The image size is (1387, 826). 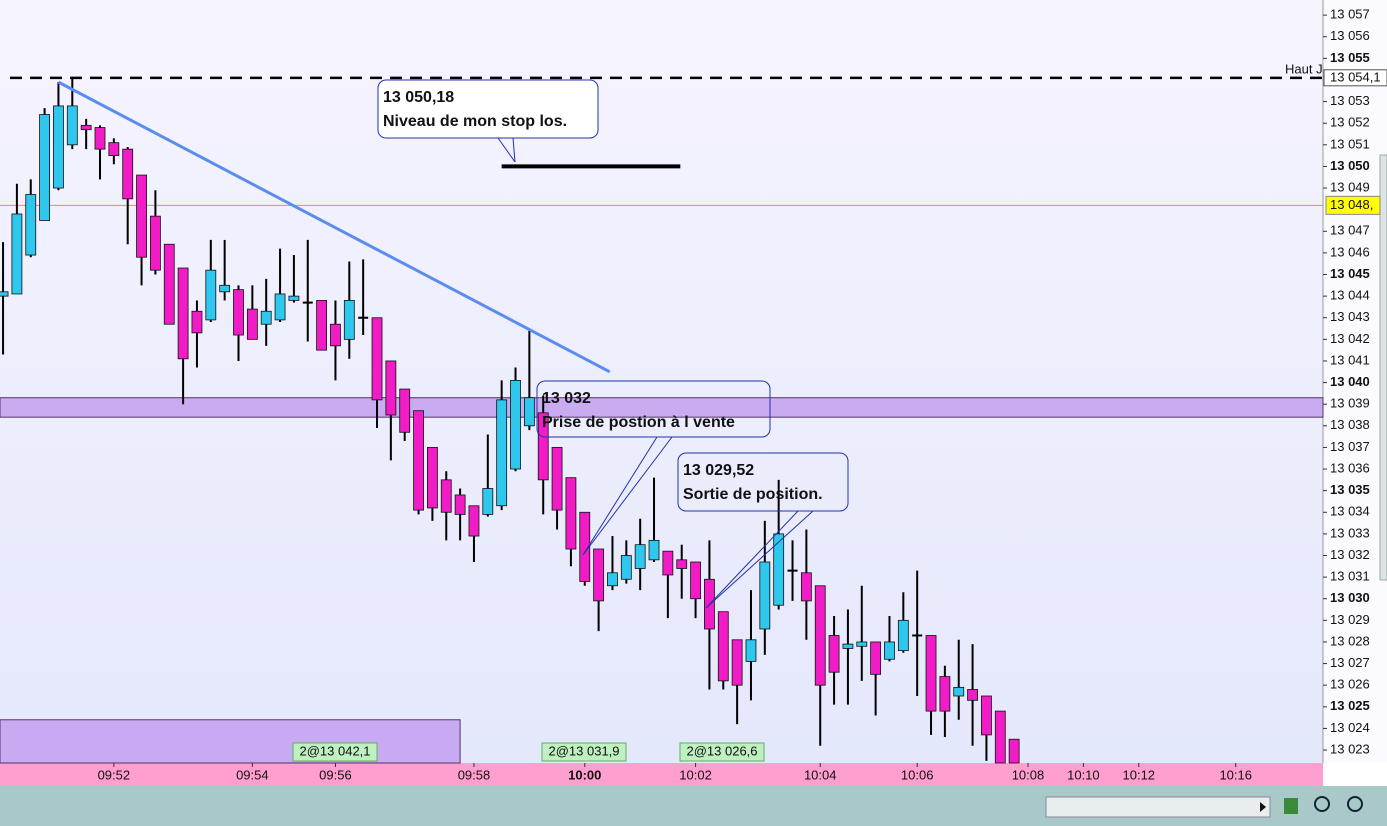 I want to click on callout-box, so click(x=763, y=482).